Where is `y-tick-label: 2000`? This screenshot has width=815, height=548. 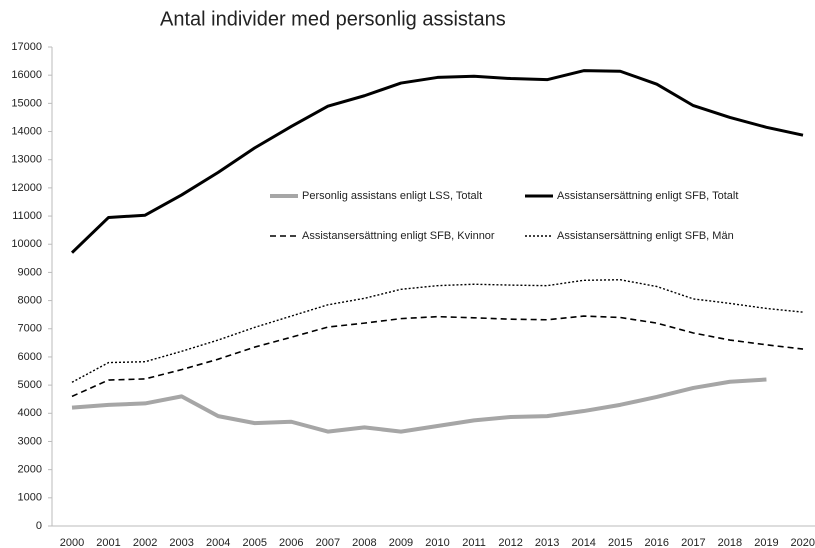
y-tick-label: 2000 is located at coordinates (30, 470).